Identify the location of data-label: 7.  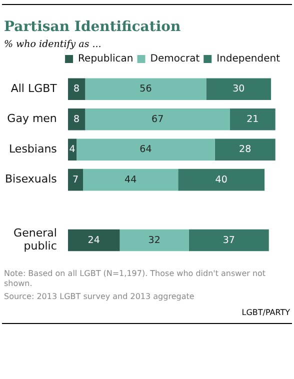
(75, 180).